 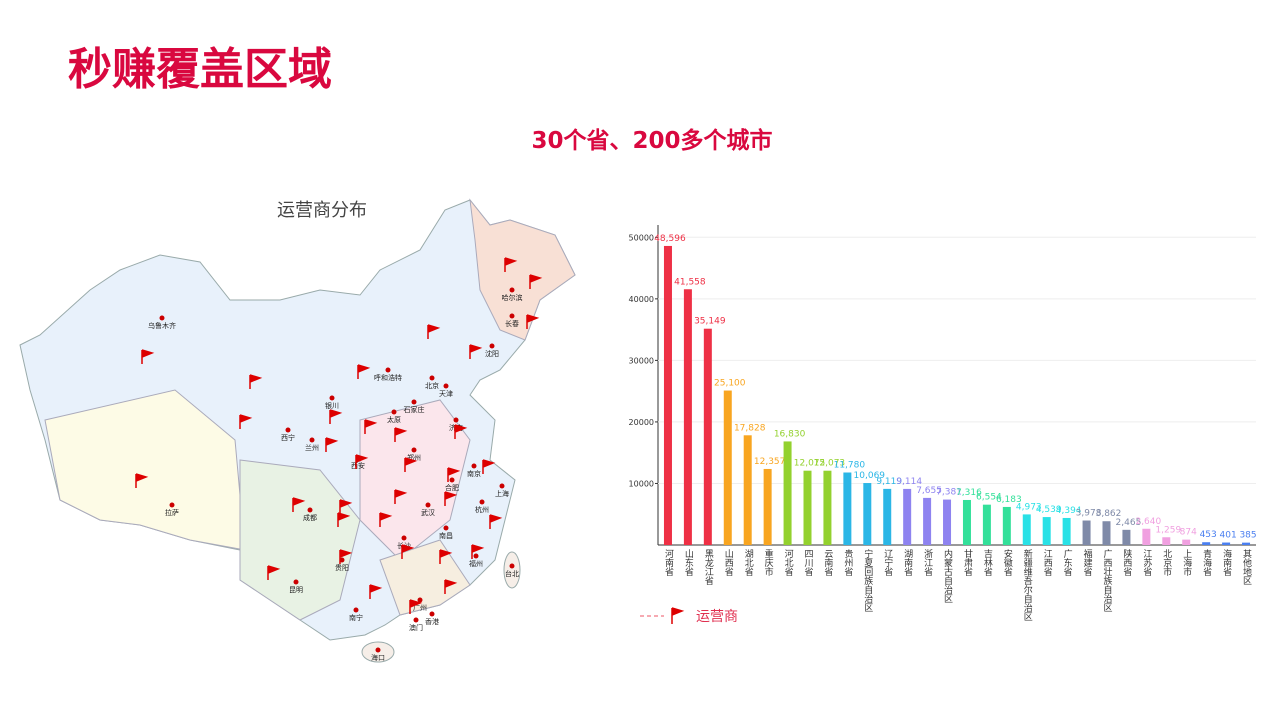 I want to click on city-label: 台北, so click(x=512, y=573).